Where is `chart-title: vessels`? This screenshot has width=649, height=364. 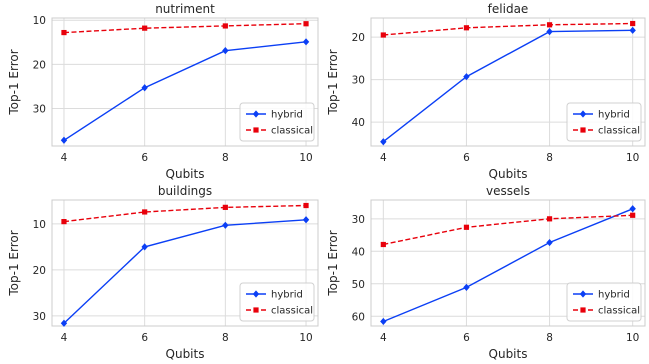 chart-title: vessels is located at coordinates (508, 191).